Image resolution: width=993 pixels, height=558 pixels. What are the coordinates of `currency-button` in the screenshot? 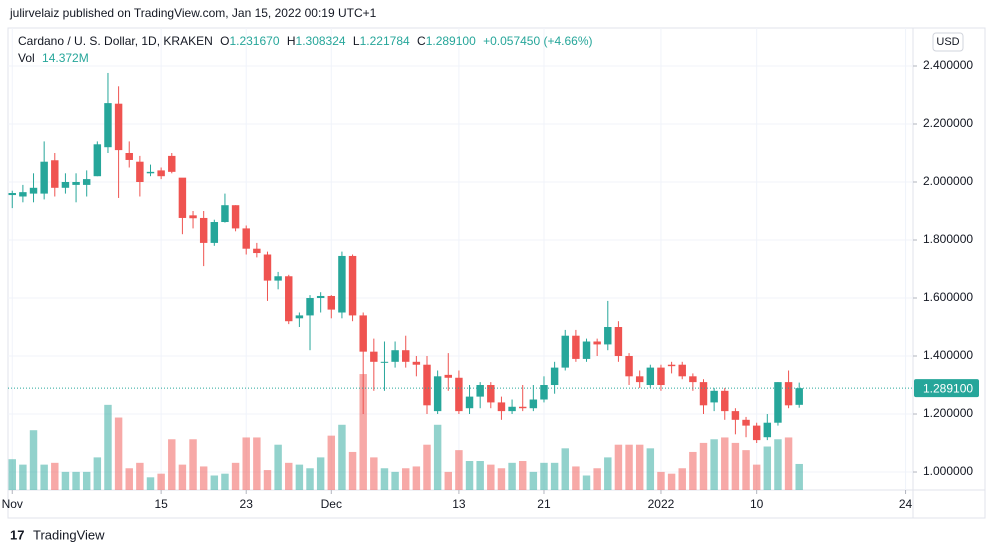 It's located at (948, 42).